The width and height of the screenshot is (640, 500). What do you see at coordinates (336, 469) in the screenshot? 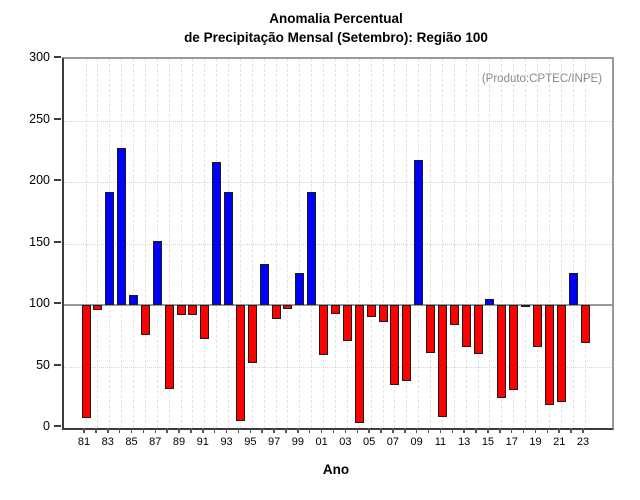
I see `x-axis-label: Ano` at bounding box center [336, 469].